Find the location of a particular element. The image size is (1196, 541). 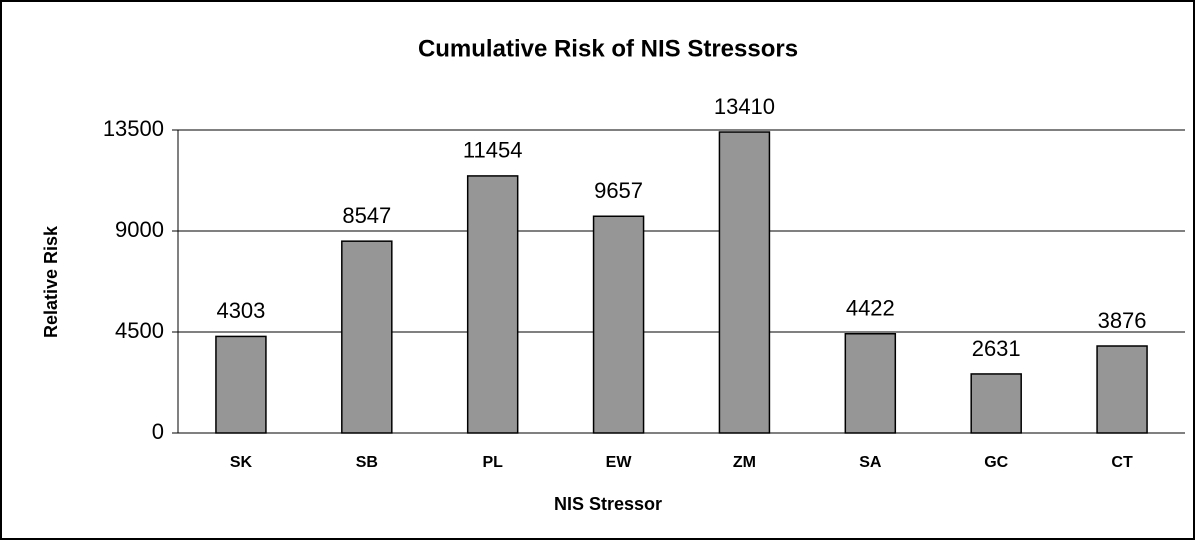

x-tick-label: EW is located at coordinates (619, 462).